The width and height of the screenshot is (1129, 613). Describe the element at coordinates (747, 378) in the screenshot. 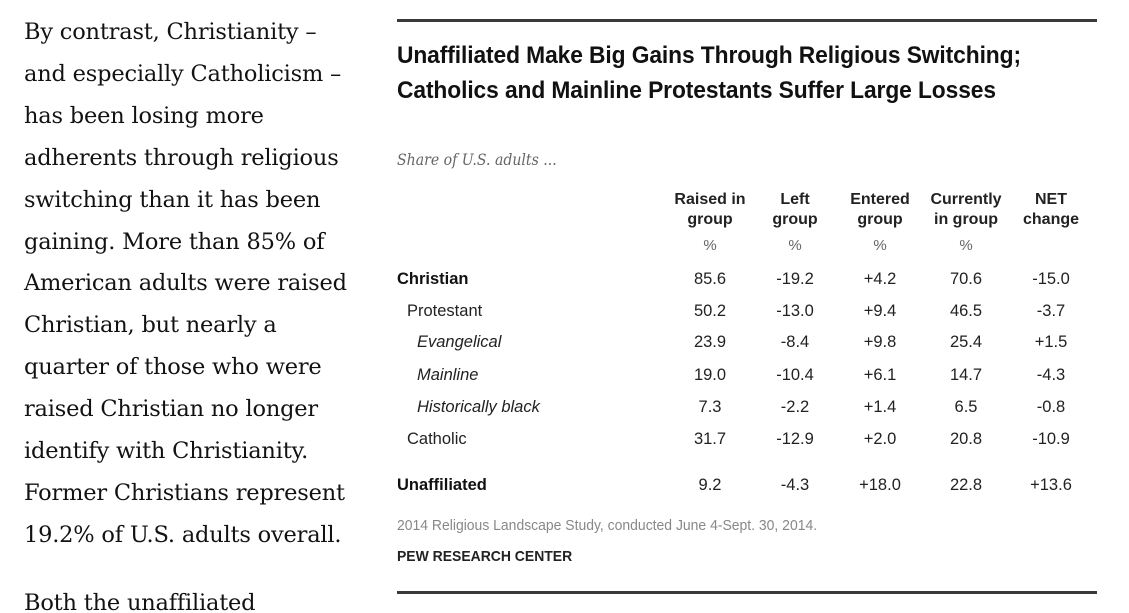

I see `table-row: Mainline 19.0 -10.4 +6.1 14.7 -4.3` at that location.